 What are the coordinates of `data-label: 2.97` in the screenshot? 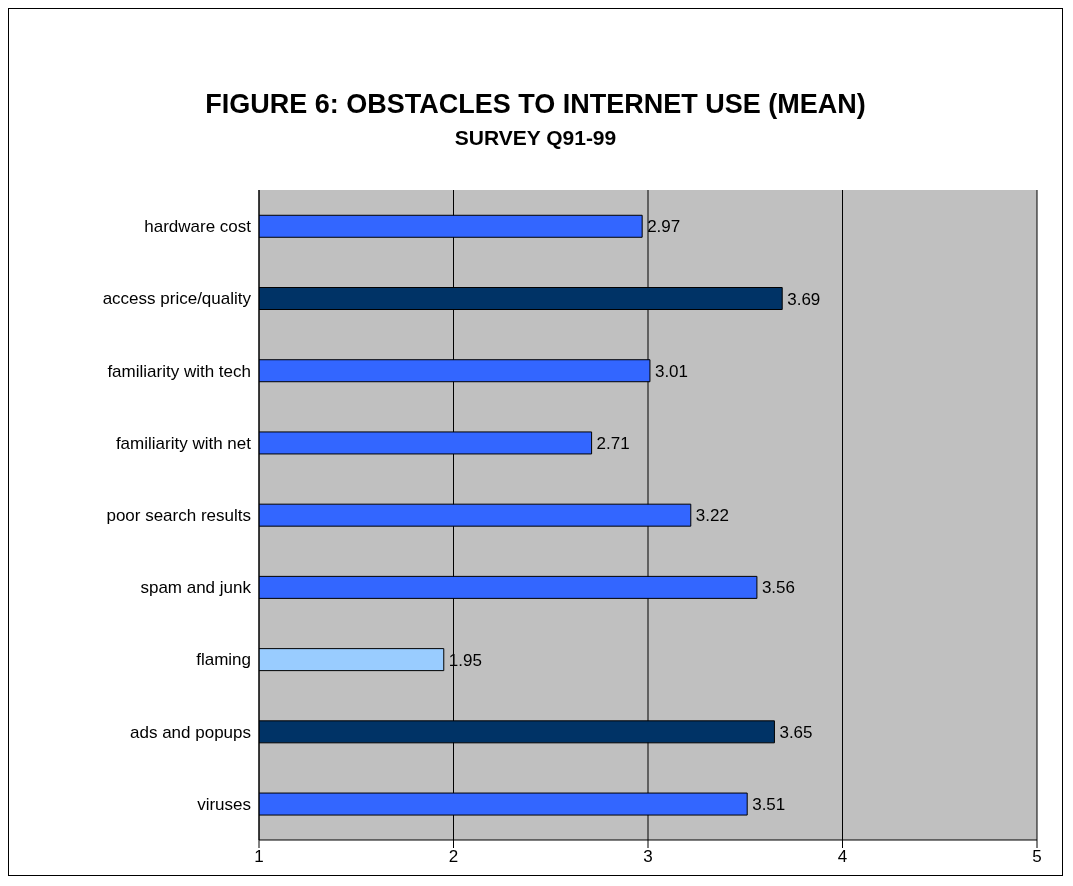 It's located at (664, 227).